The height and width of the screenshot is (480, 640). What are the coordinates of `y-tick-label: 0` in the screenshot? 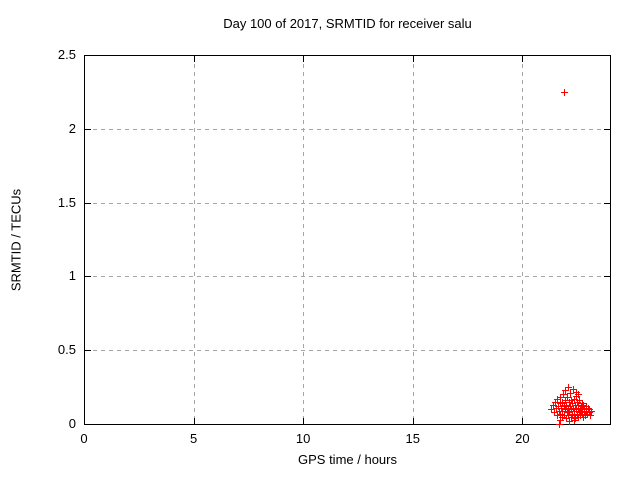 It's located at (72, 423).